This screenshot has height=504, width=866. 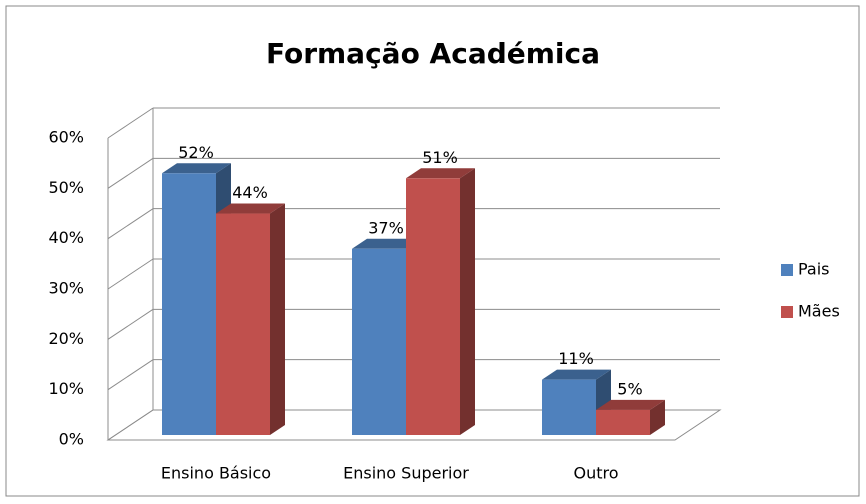 What do you see at coordinates (196, 152) in the screenshot?
I see `data-label: 52%` at bounding box center [196, 152].